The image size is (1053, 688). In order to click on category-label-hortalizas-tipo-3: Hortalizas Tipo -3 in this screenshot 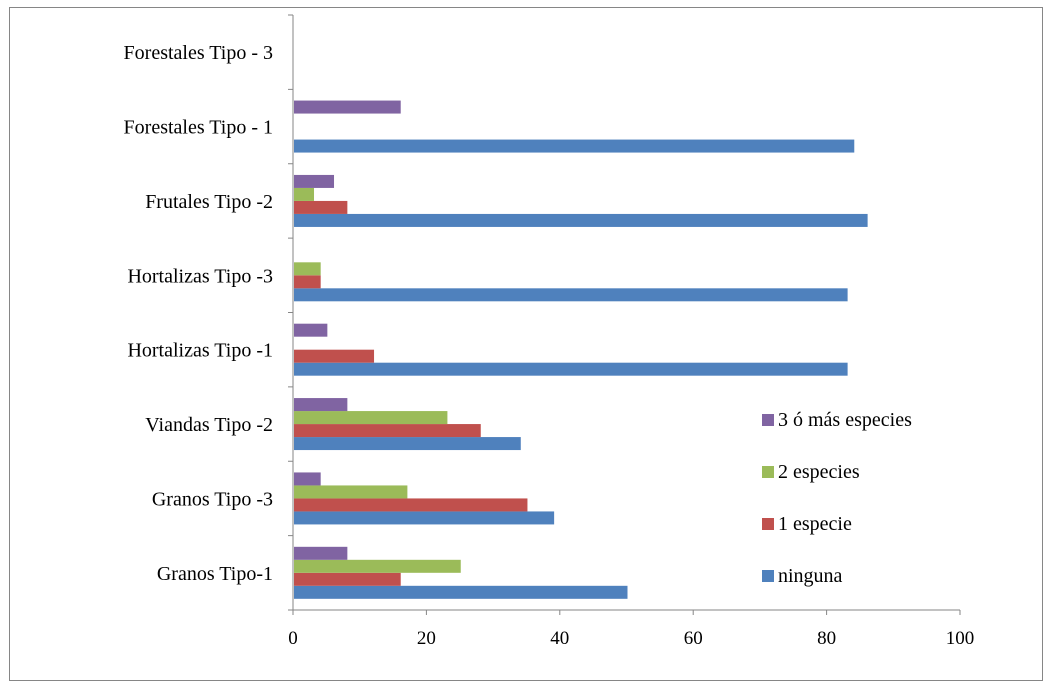, I will do `click(200, 276)`.